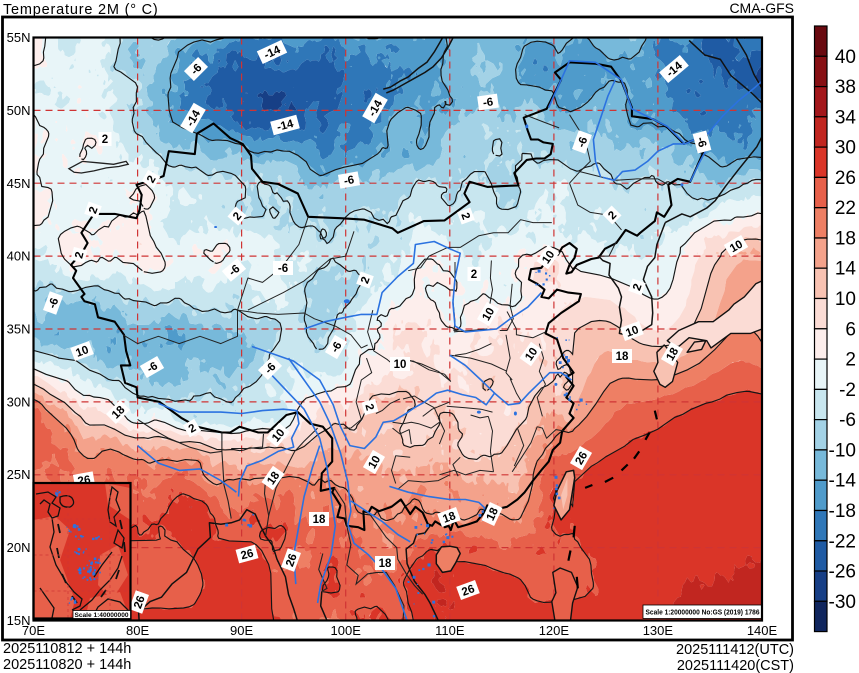  What do you see at coordinates (19, 620) in the screenshot?
I see `svg-text: 15N` at bounding box center [19, 620].